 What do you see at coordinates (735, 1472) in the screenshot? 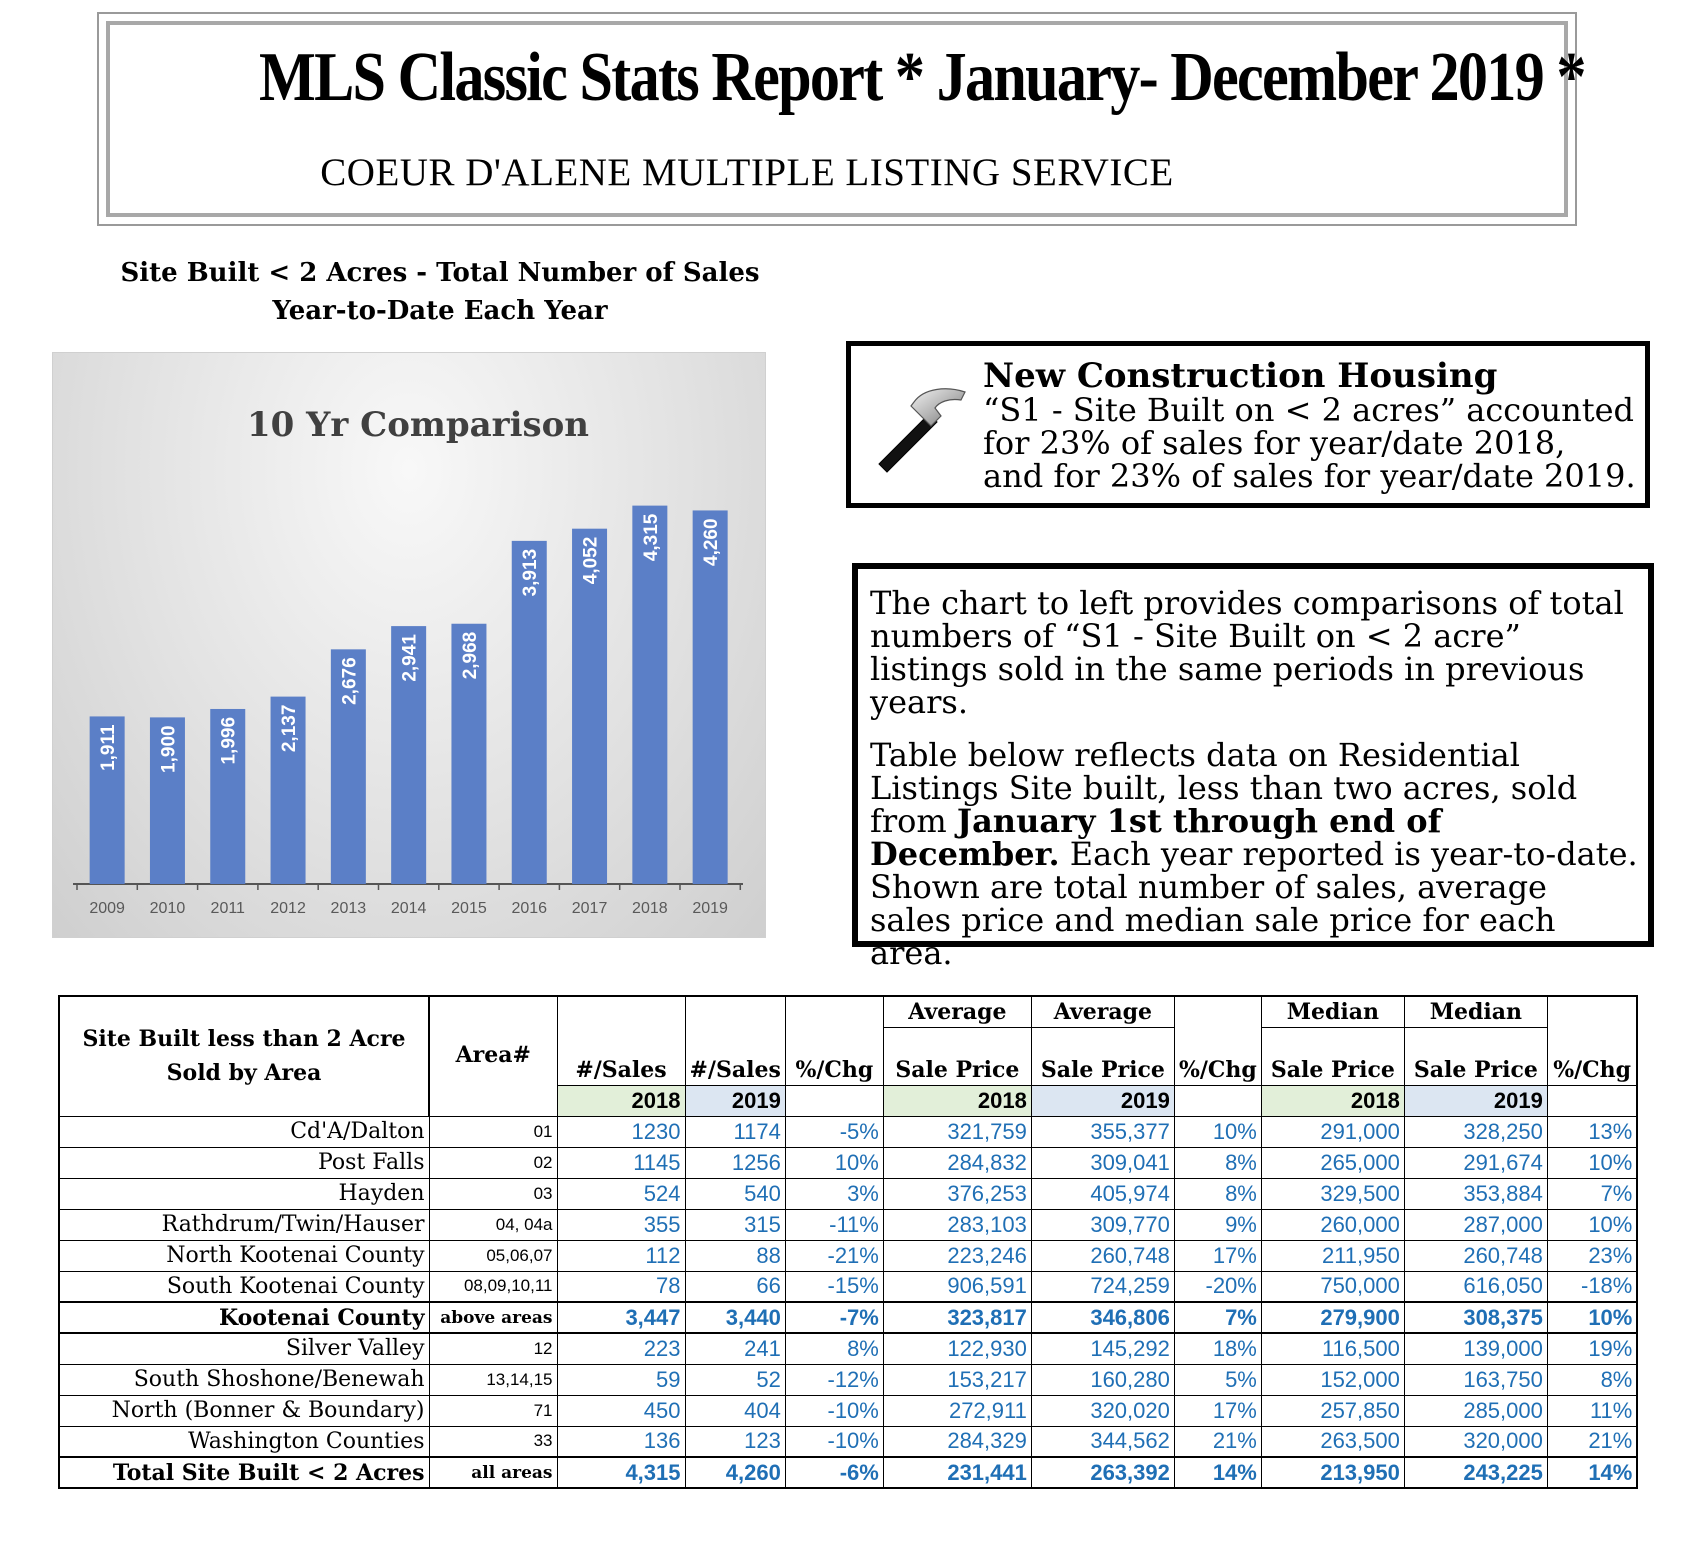
I see `value-s19: 4,260` at bounding box center [735, 1472].